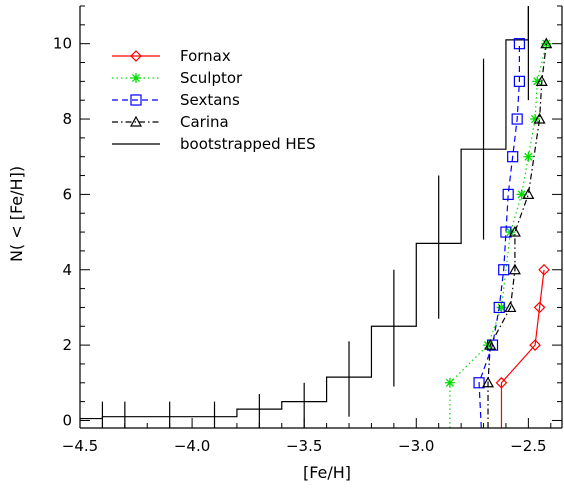 The image size is (564, 488). I want to click on y-tick-label: 2, so click(67, 345).